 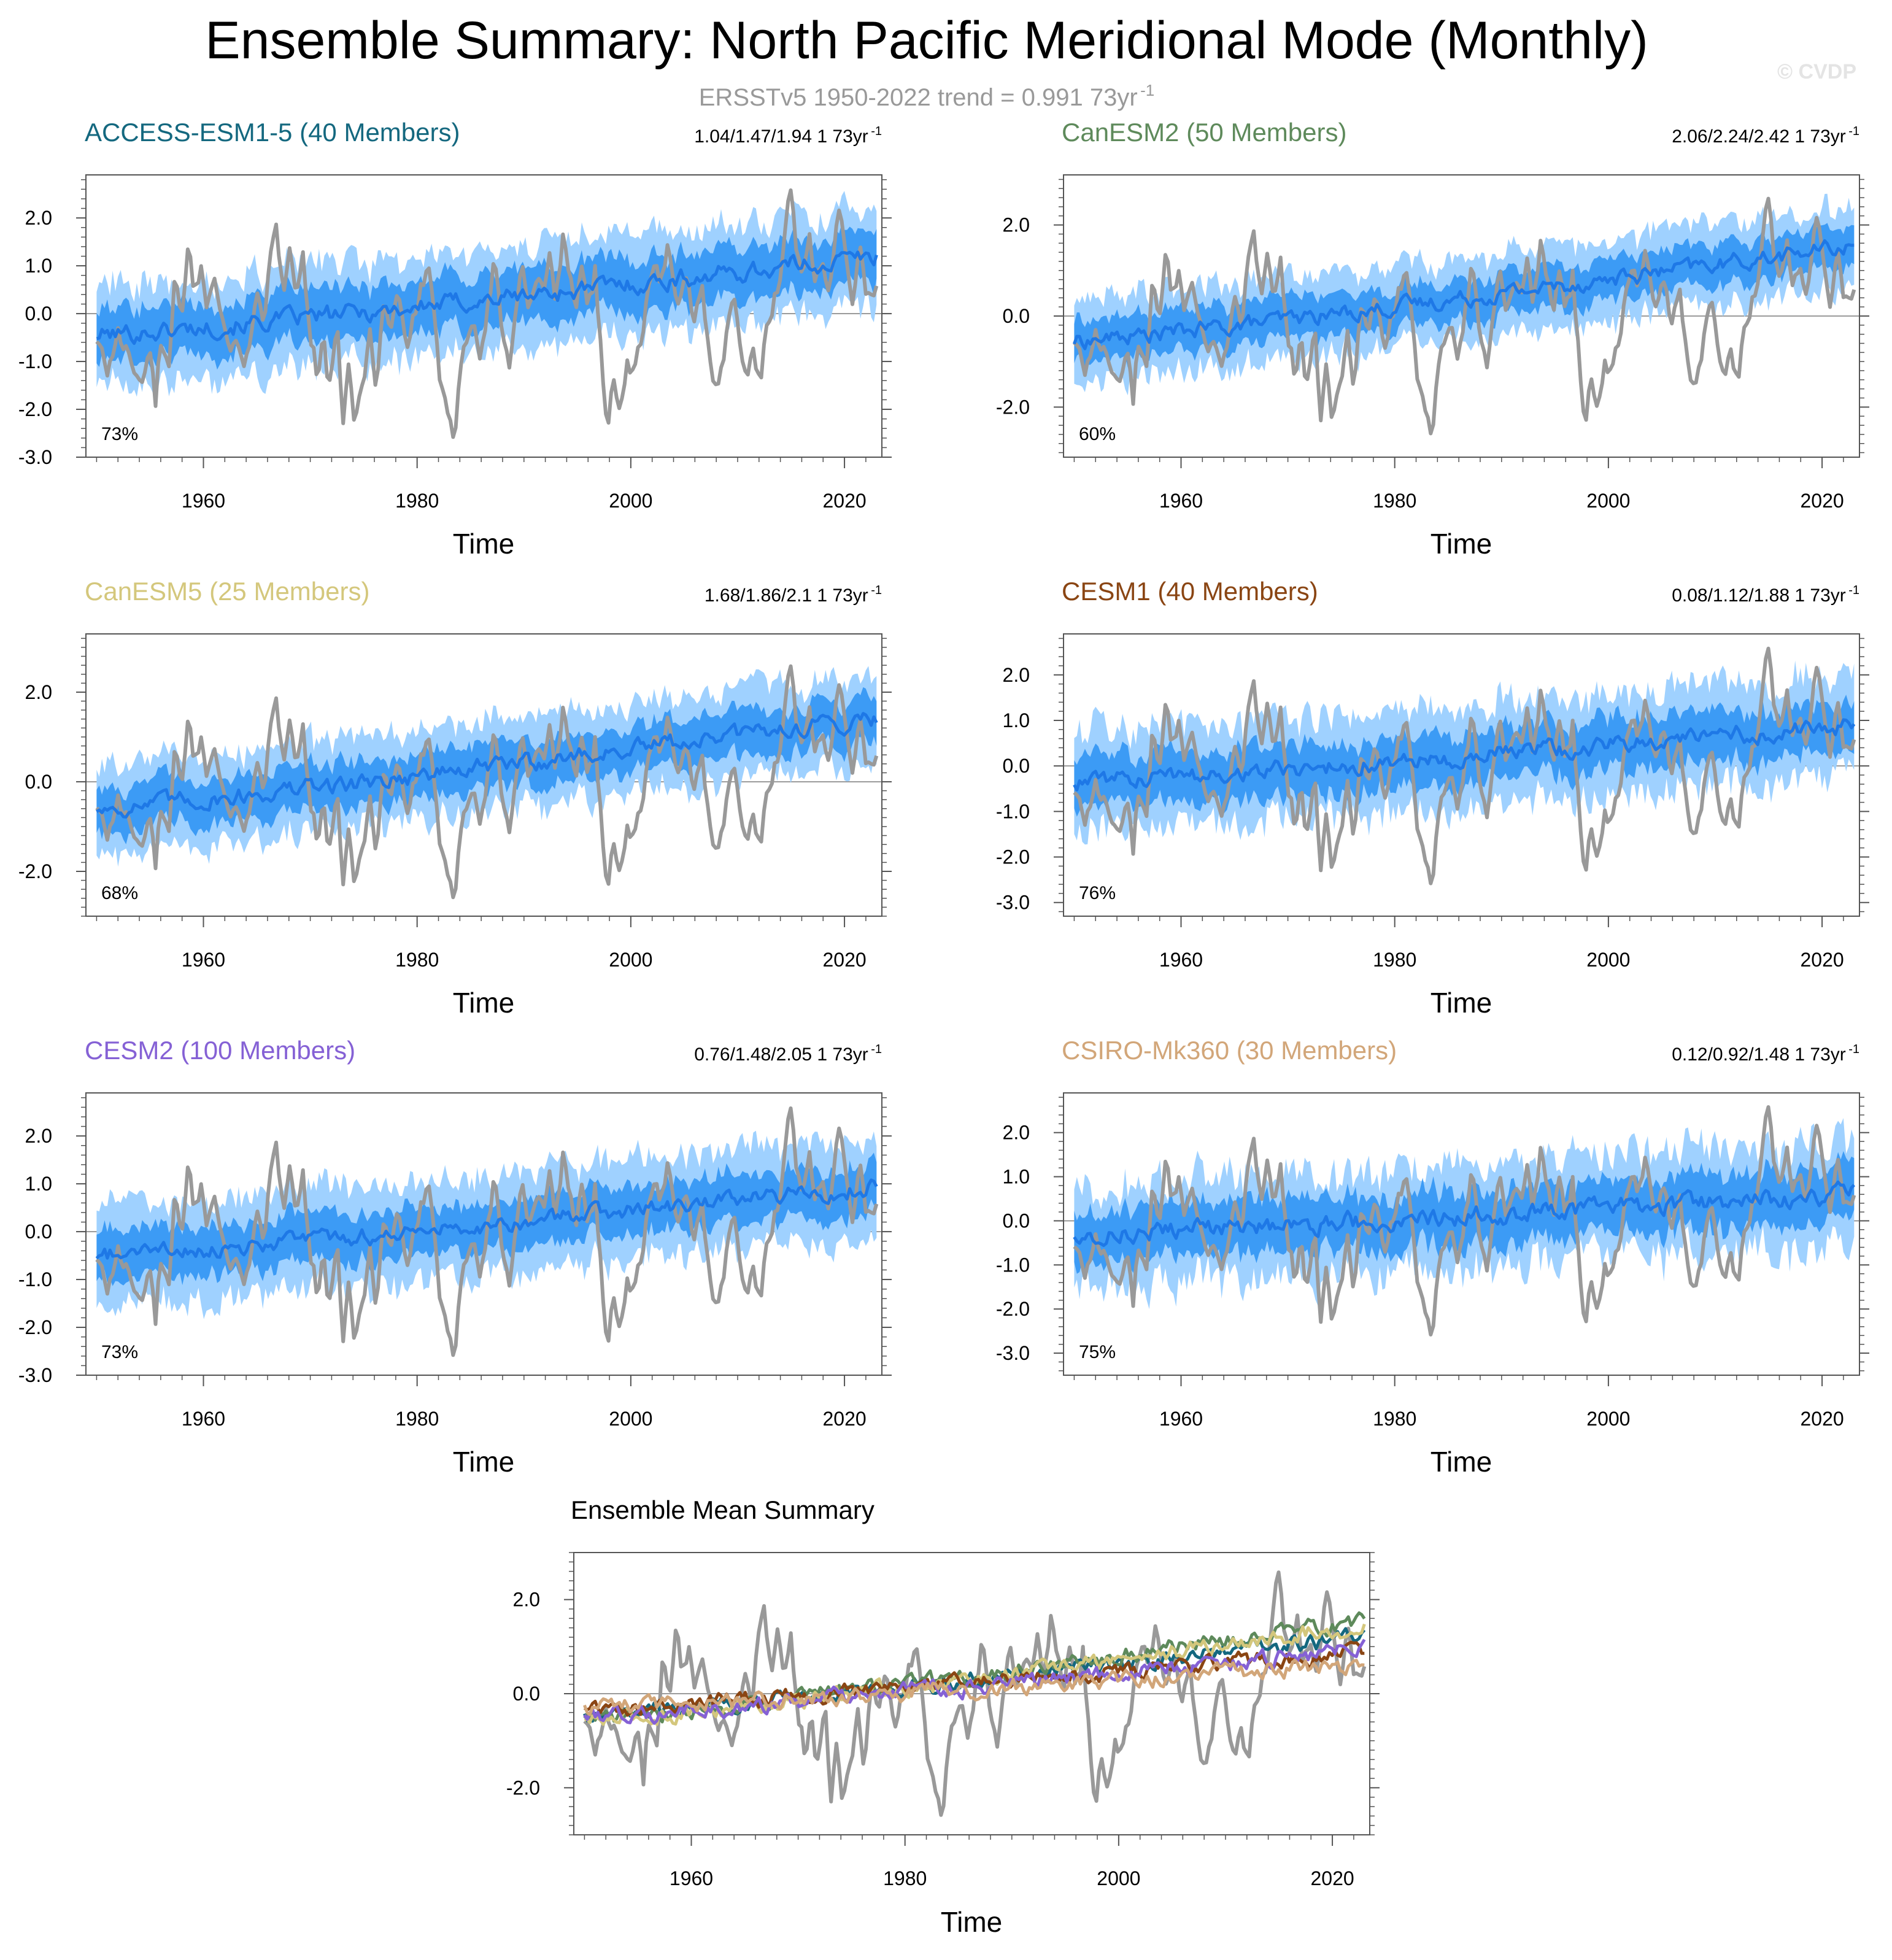 I want to click on cvdp-watermark: © CVDP, so click(x=1816, y=71).